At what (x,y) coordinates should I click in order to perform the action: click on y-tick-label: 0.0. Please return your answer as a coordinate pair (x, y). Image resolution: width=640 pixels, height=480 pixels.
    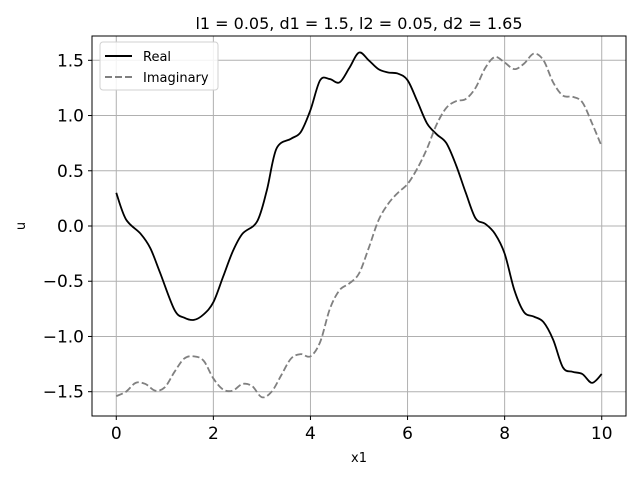
    Looking at the image, I should click on (70, 227).